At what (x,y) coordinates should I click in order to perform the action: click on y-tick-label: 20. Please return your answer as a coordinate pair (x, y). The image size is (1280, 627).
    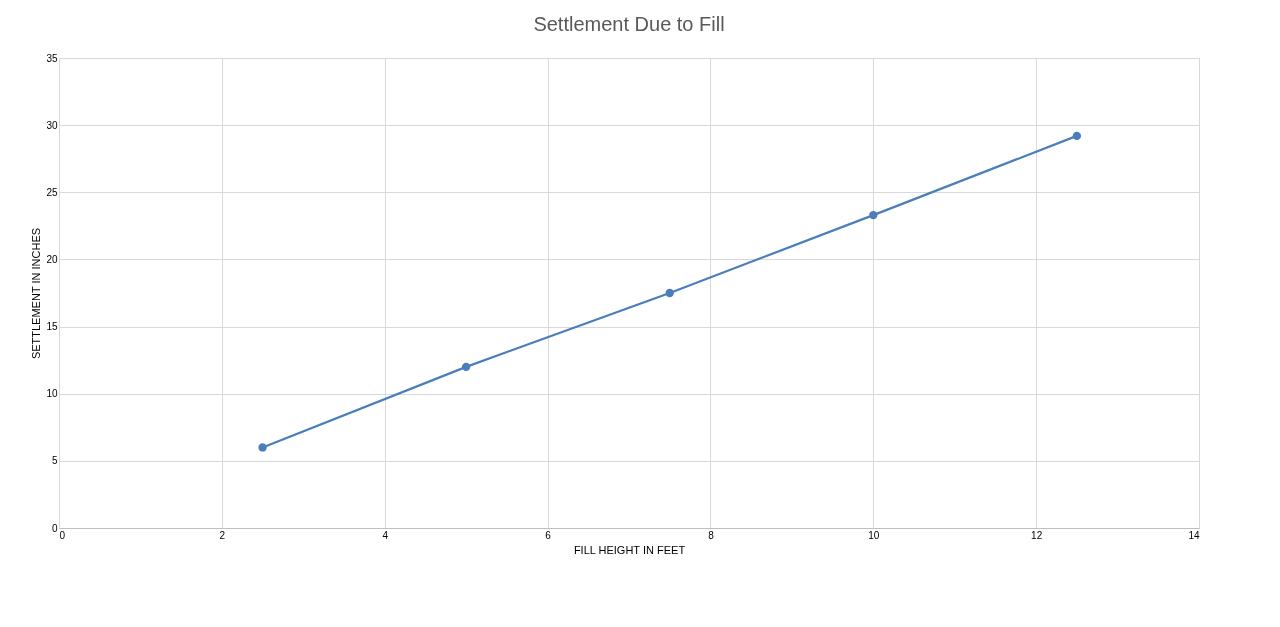
    Looking at the image, I should click on (52, 259).